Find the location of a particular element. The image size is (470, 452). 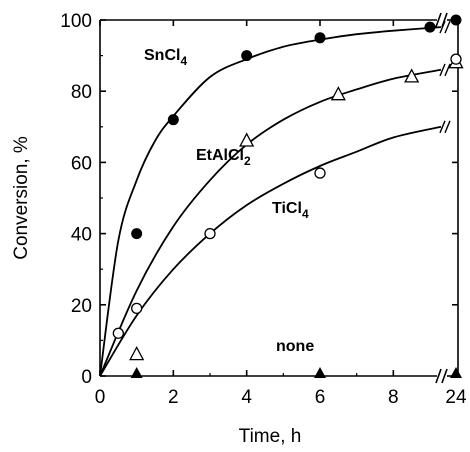

y-tick-label: 60 is located at coordinates (81, 163).